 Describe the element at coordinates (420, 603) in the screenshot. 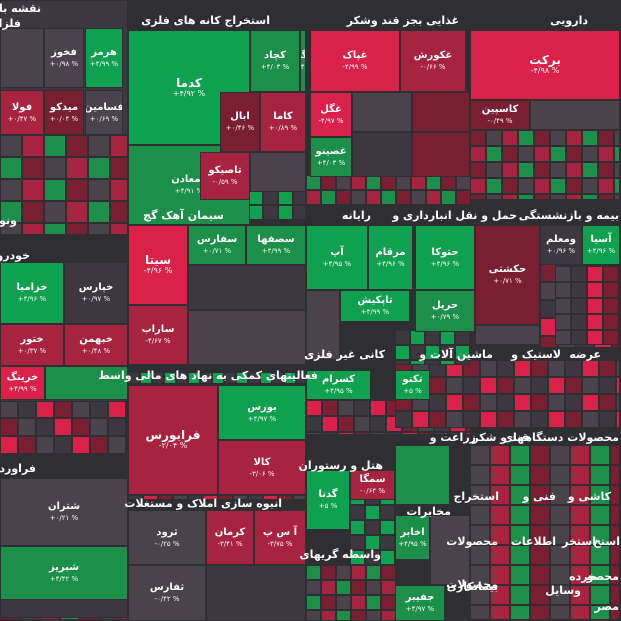

I see `stock-tile: جفیبر +۴/۹۷ %` at that location.